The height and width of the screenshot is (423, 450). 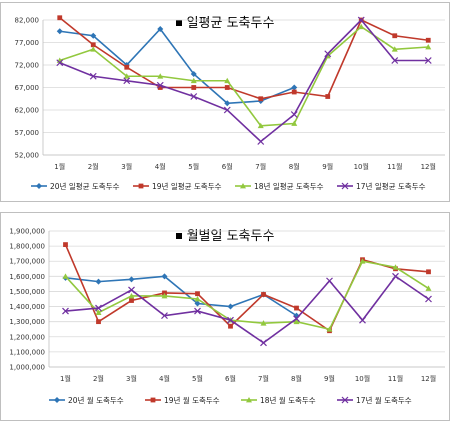 I want to click on x-tick-label: 9월, so click(x=327, y=166).